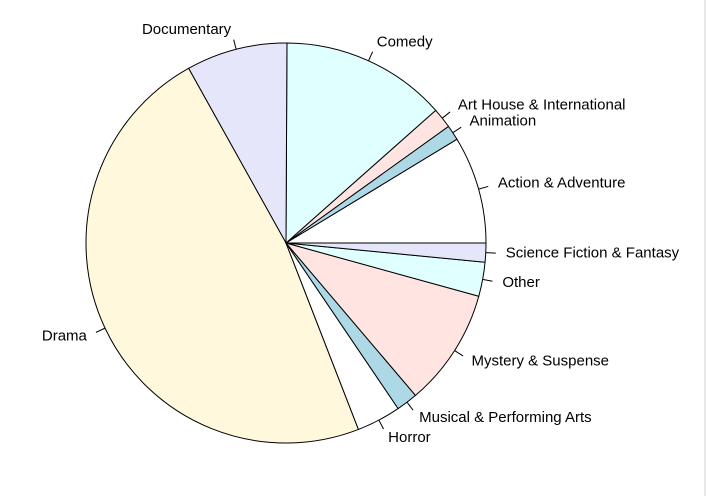  I want to click on slice-science-fiction-and-fantasy, so click(386, 252).